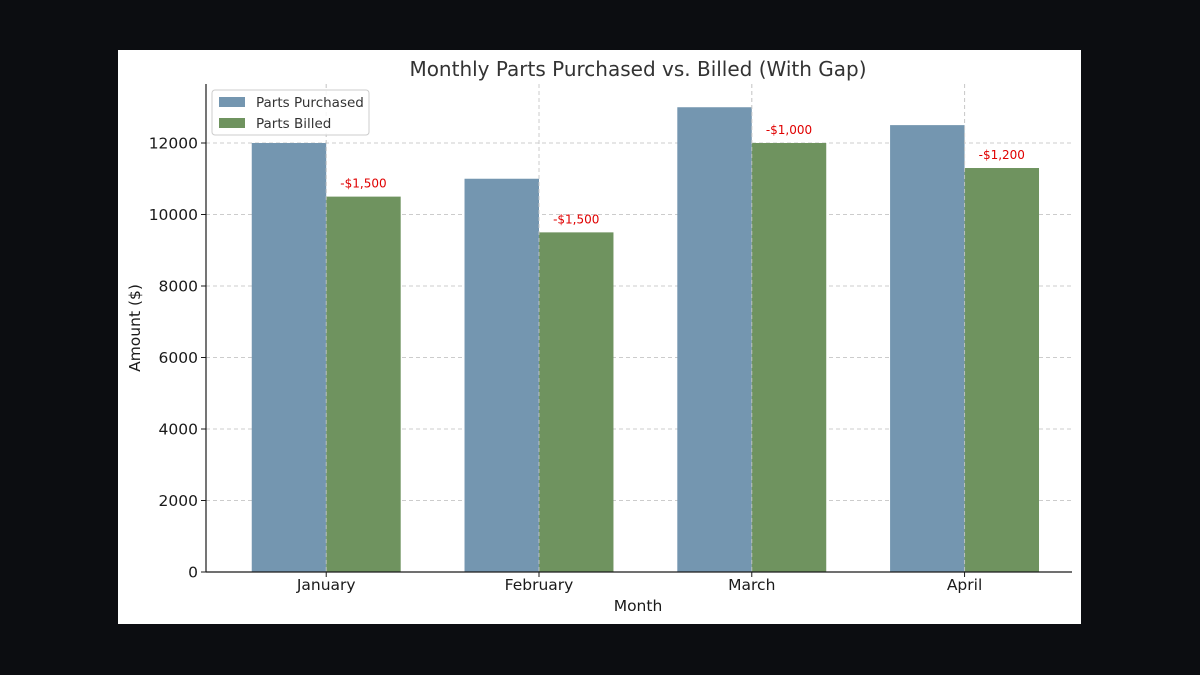  I want to click on y-tick-label: 8000, so click(178, 286).